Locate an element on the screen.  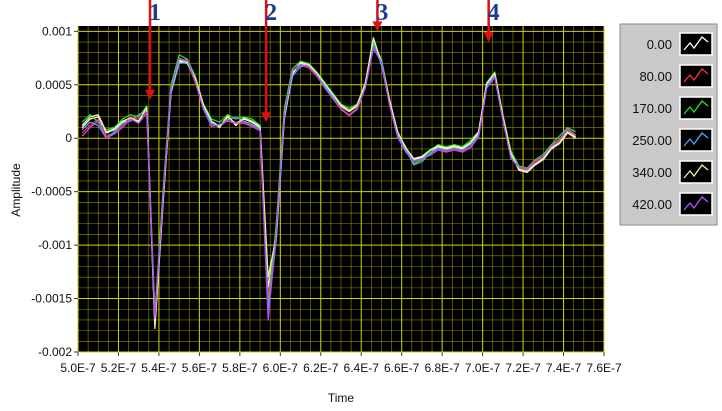
y-tick-label: 0 is located at coordinates (68, 138).